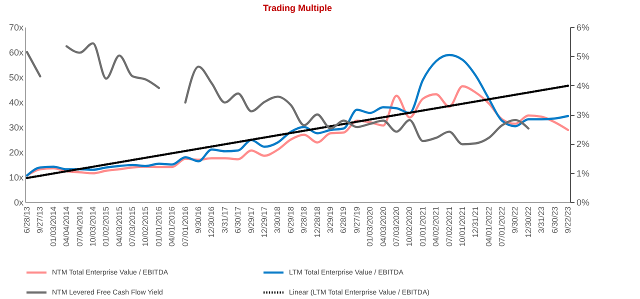 The image size is (640, 299). Describe the element at coordinates (93, 226) in the screenshot. I see `x-tick-label: 10/03/2014` at that location.